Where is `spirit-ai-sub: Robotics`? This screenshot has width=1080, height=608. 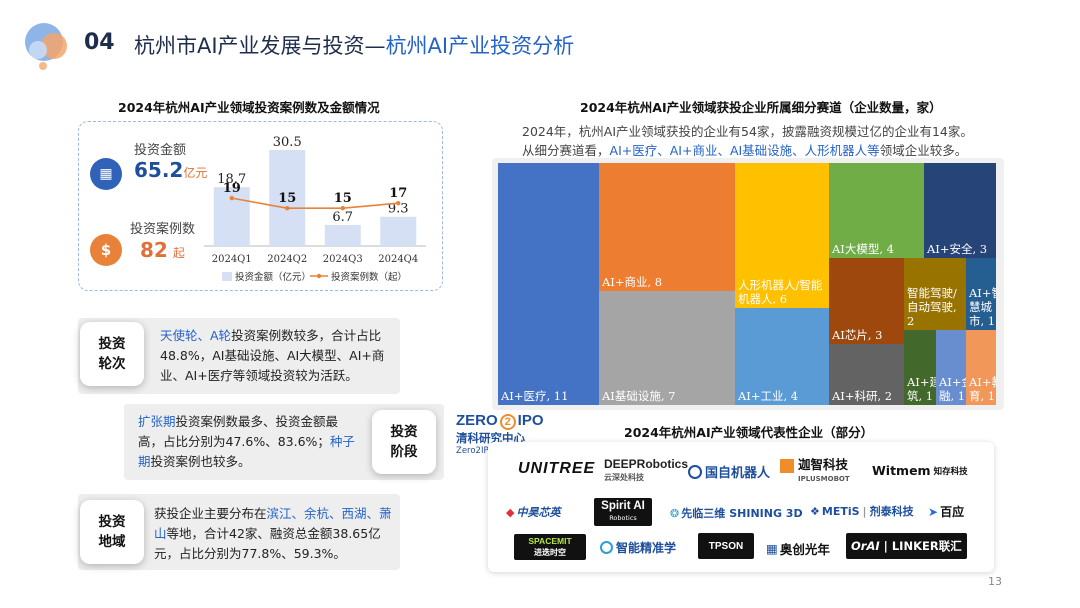 spirit-ai-sub: Robotics is located at coordinates (623, 518).